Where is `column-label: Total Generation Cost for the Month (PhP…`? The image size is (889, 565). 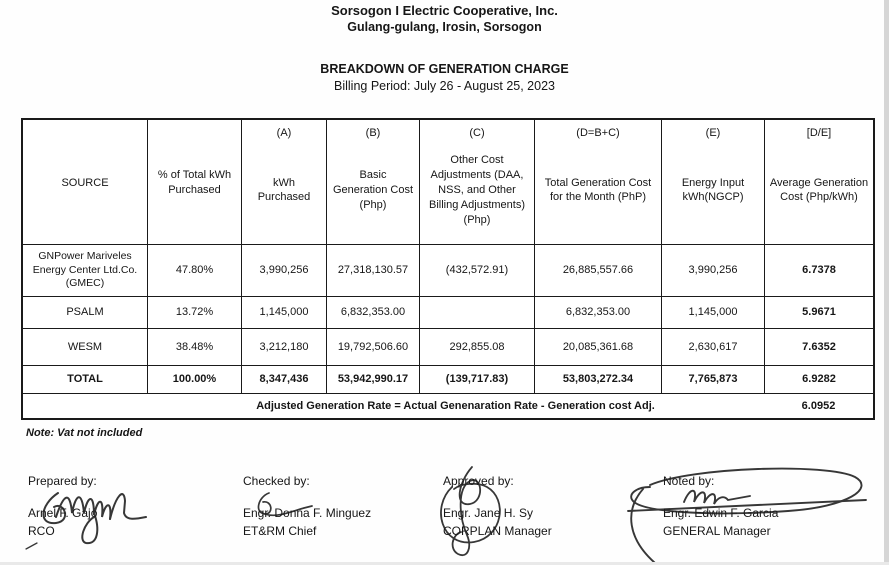 column-label: Total Generation Cost for the Month (PhP… is located at coordinates (598, 190).